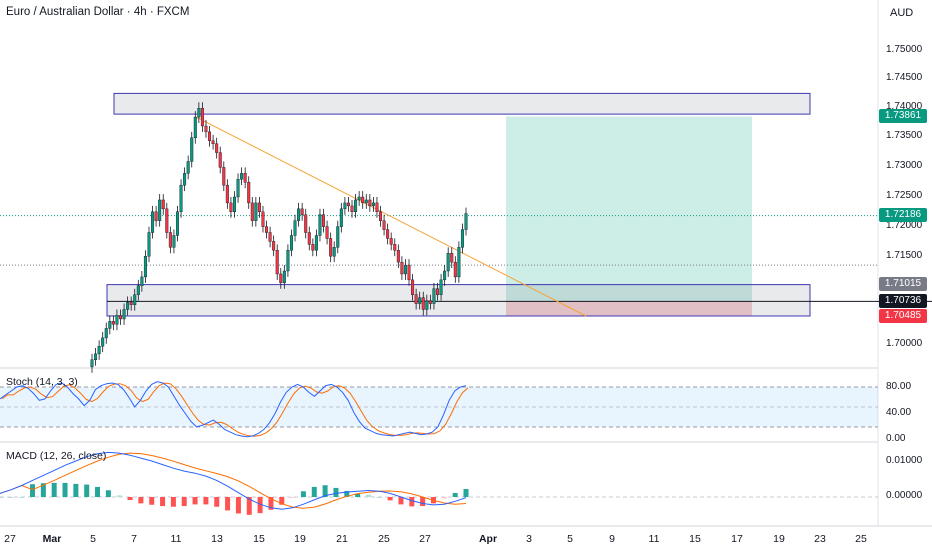 This screenshot has width=932, height=550. I want to click on price-tick: 1.74500, so click(904, 77).